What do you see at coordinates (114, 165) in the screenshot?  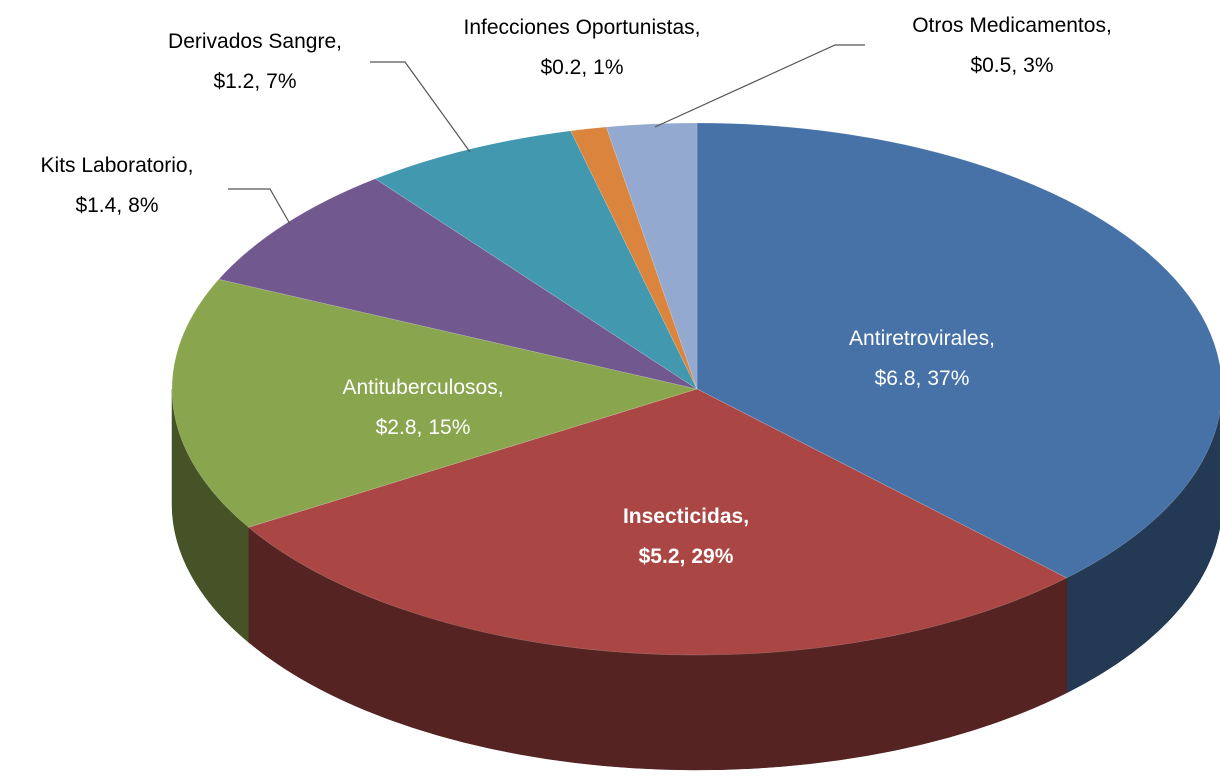 I see `category-name: Kits Laboratorio` at bounding box center [114, 165].